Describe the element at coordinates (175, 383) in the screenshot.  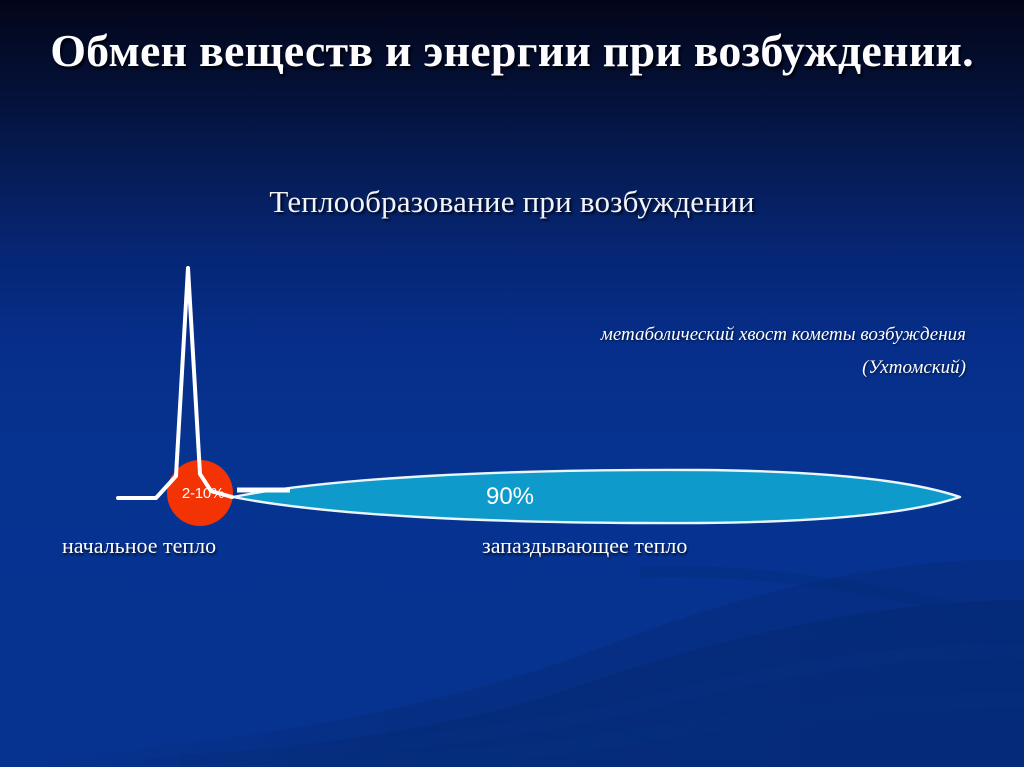
I see `heat-spike-trace` at that location.